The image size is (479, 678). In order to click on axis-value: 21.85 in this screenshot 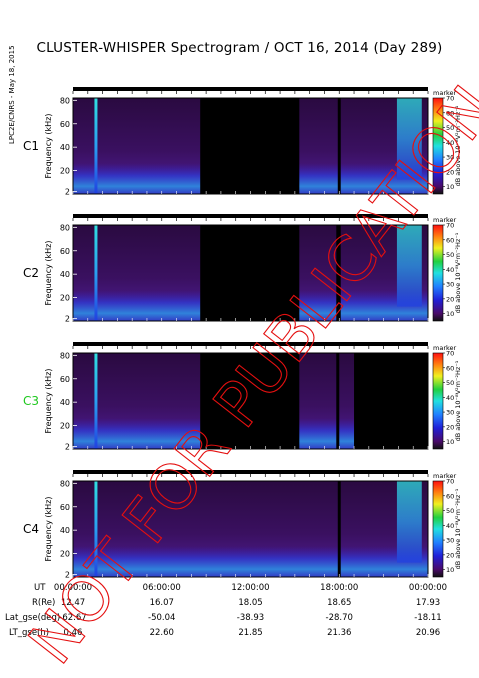, I will do `click(250, 633)`.